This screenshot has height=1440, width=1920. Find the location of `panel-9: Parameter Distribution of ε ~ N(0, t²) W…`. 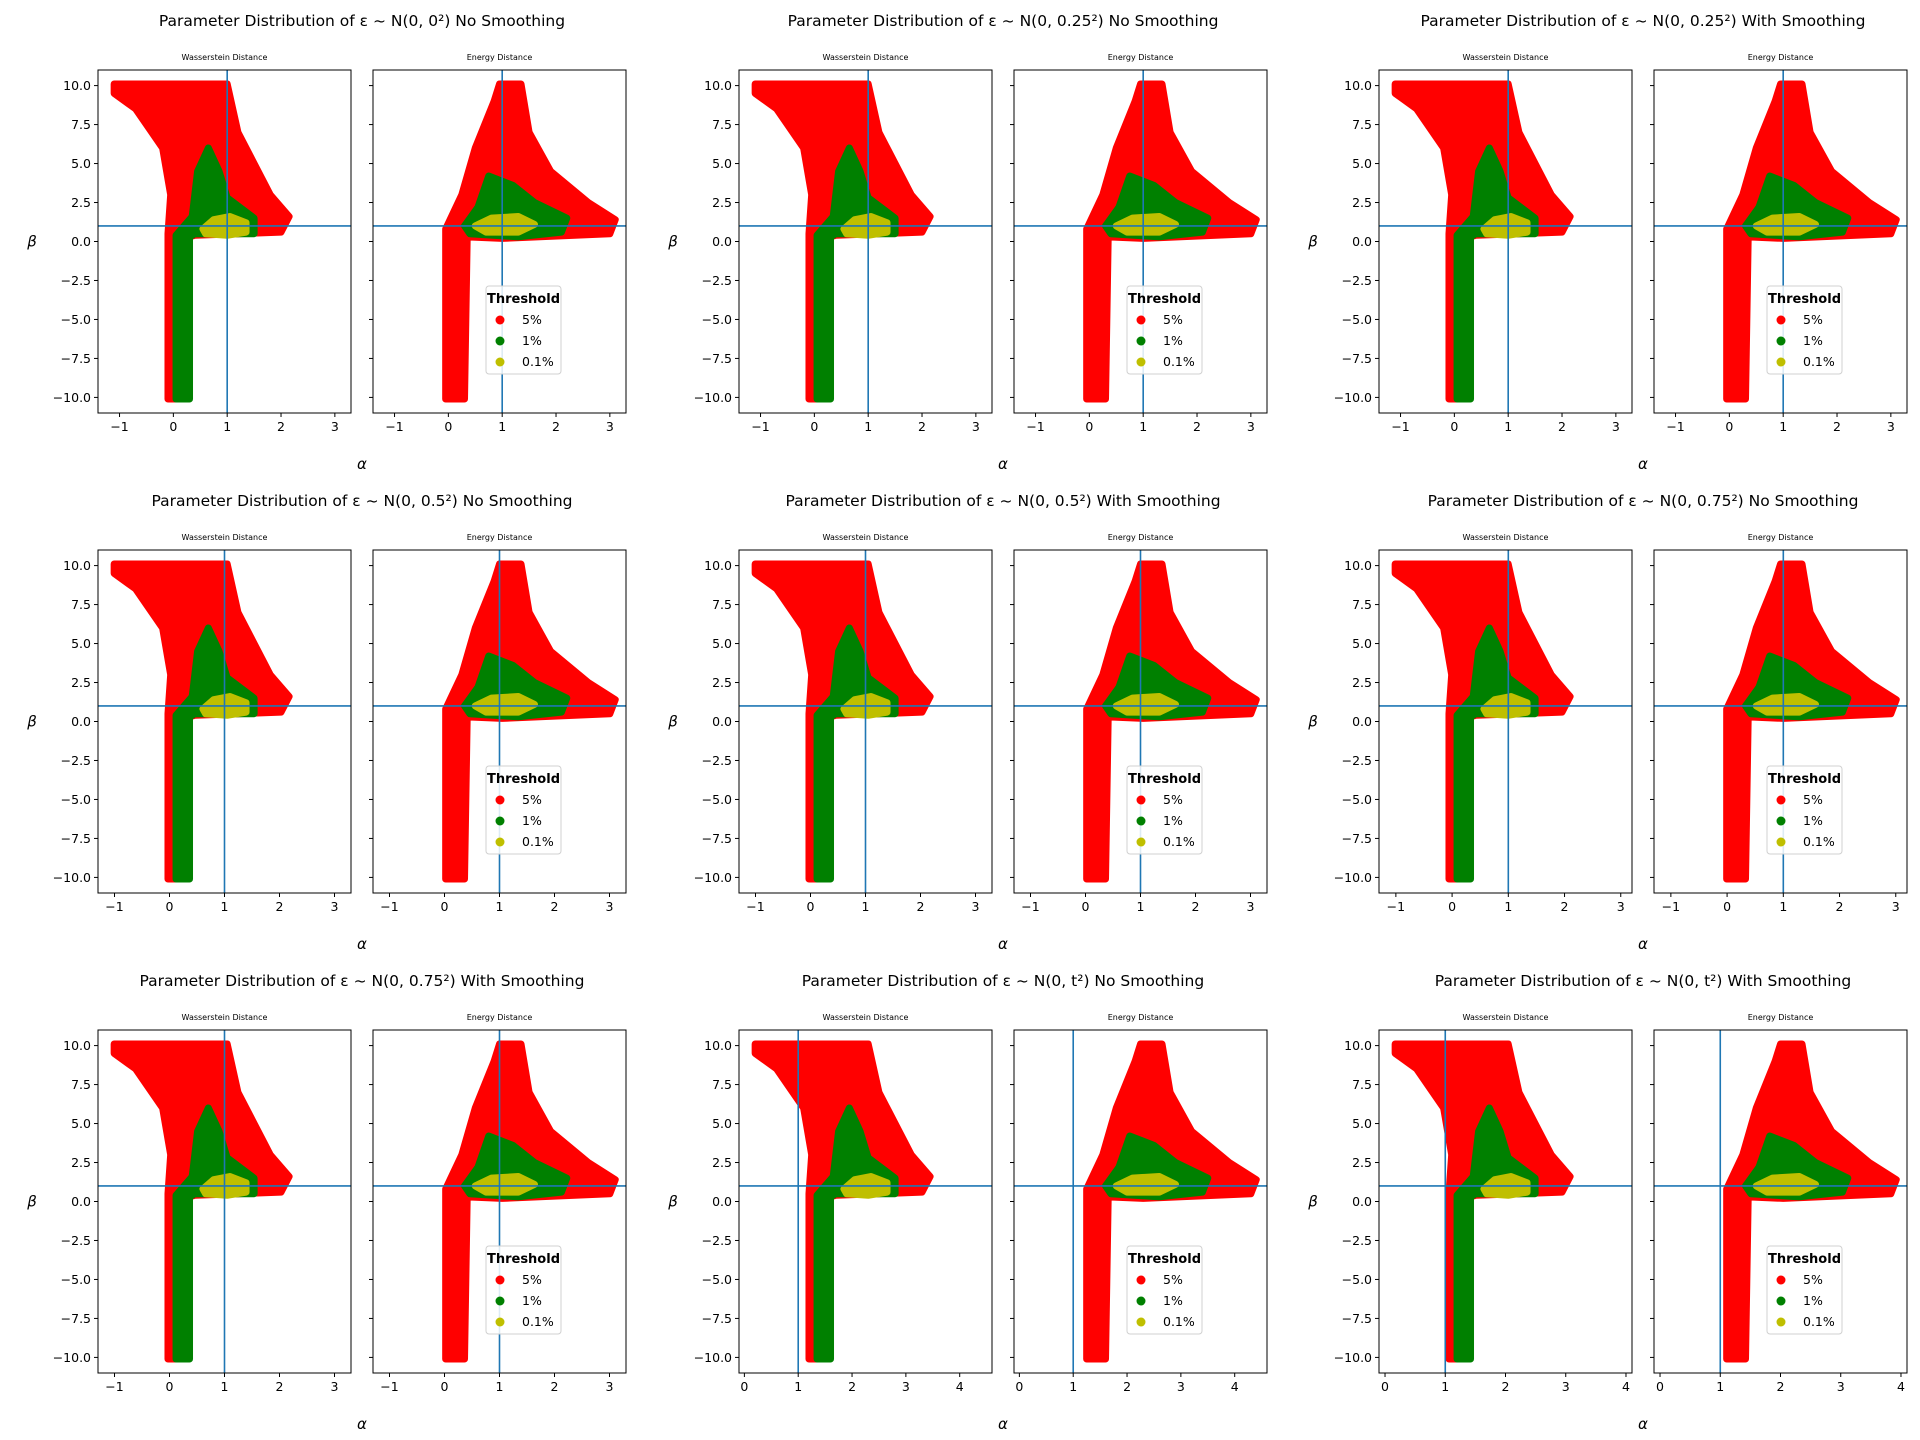

panel-9: Parameter Distribution of ε ~ N(0, t²) W… is located at coordinates (1607, 1202).